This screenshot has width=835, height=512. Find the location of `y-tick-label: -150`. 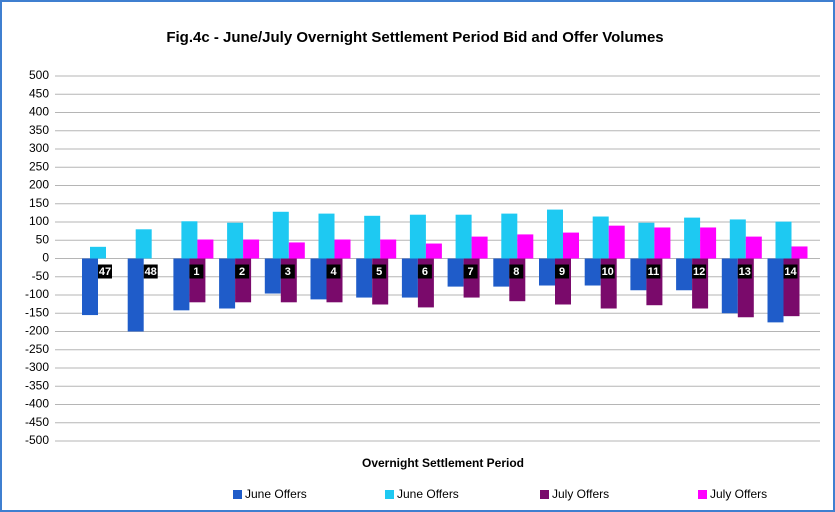

y-tick-label: -150 is located at coordinates (37, 312).